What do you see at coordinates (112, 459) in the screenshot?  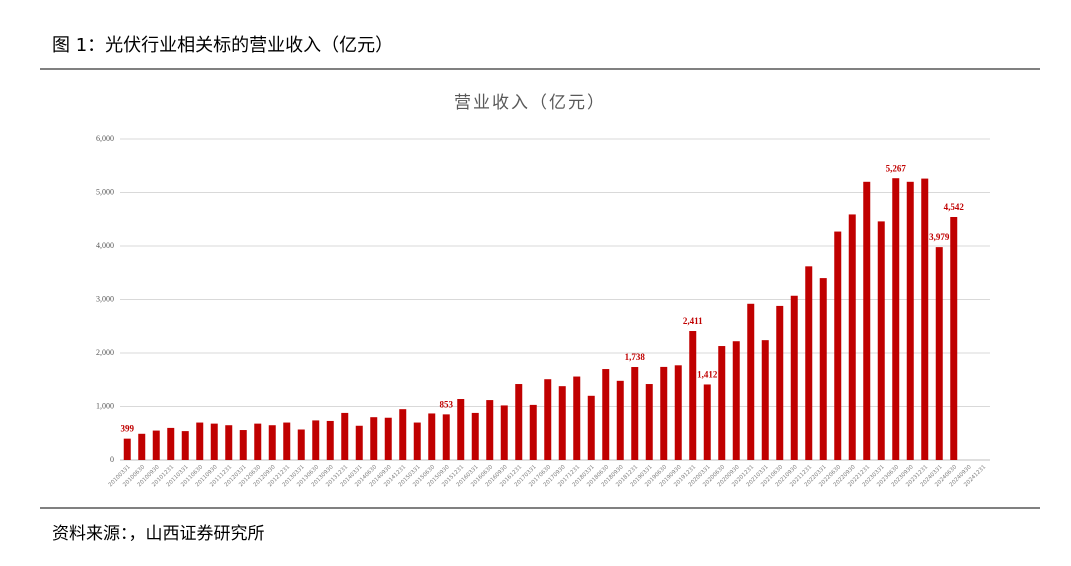 I see `y-tick-label: 0` at bounding box center [112, 459].